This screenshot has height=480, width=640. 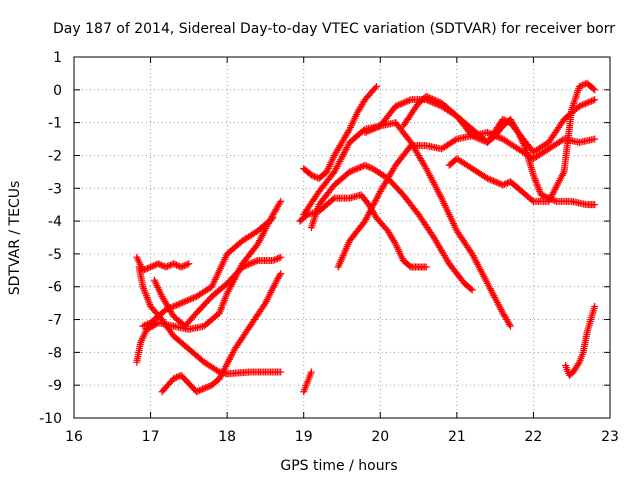 I want to click on x-tick-label: 23, so click(x=610, y=437).